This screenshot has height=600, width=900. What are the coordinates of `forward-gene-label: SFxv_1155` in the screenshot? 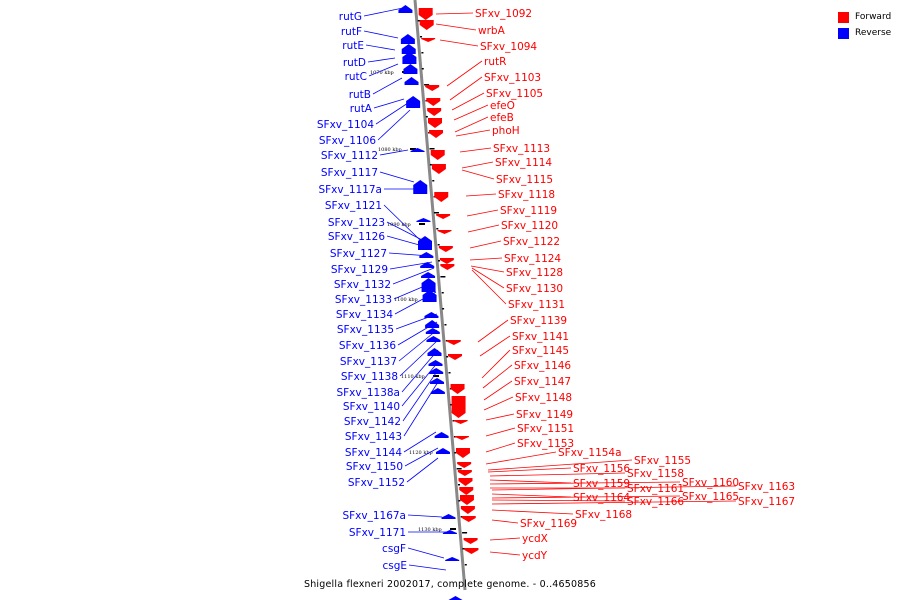 It's located at (662, 461).